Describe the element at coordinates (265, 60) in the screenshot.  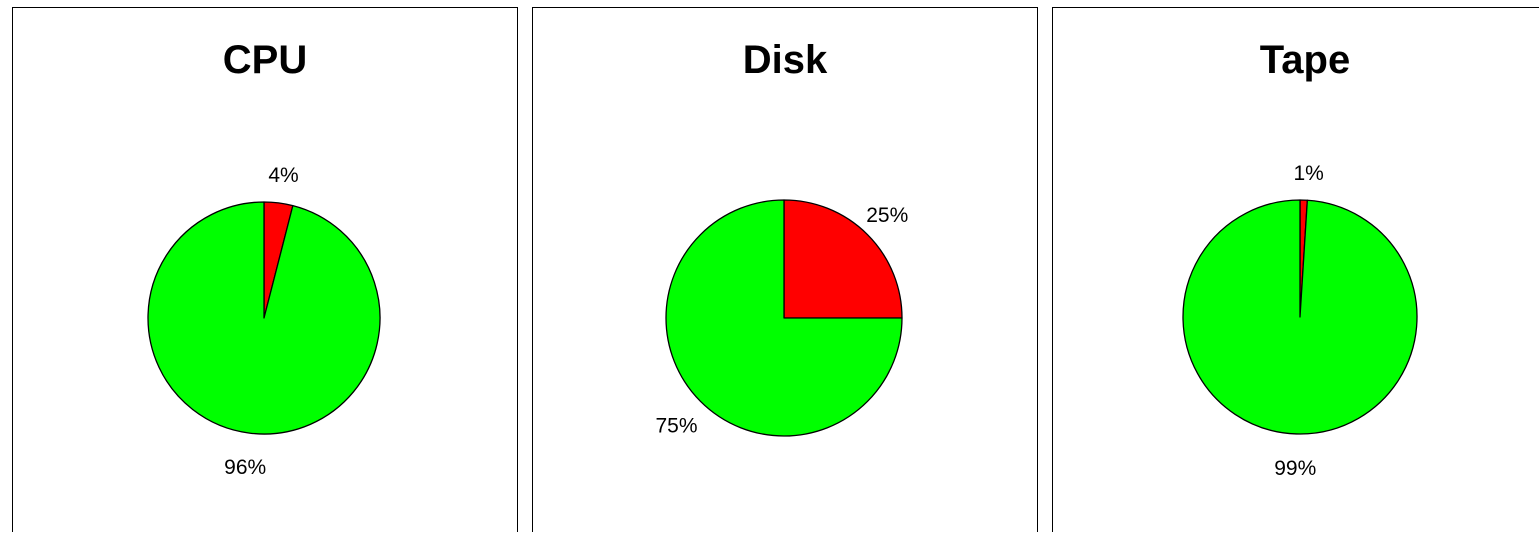
I see `cpu-chart-title: CPU` at that location.